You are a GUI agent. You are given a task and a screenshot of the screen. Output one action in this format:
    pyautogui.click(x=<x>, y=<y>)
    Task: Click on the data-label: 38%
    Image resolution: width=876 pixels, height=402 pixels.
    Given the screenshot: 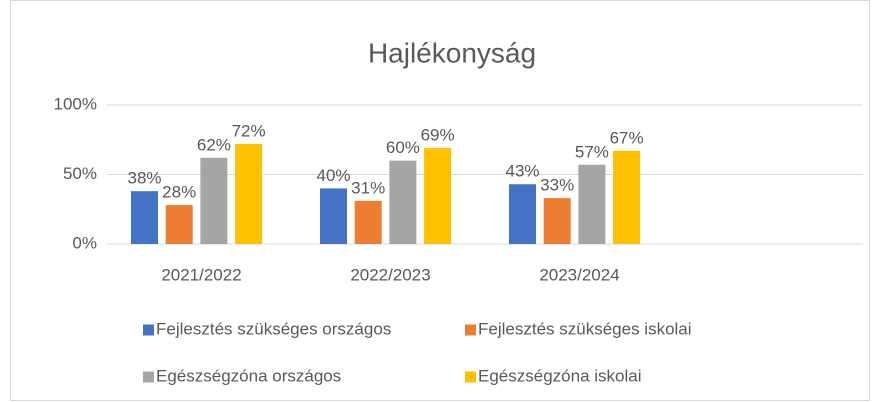 What is the action you would take?
    pyautogui.click(x=144, y=178)
    